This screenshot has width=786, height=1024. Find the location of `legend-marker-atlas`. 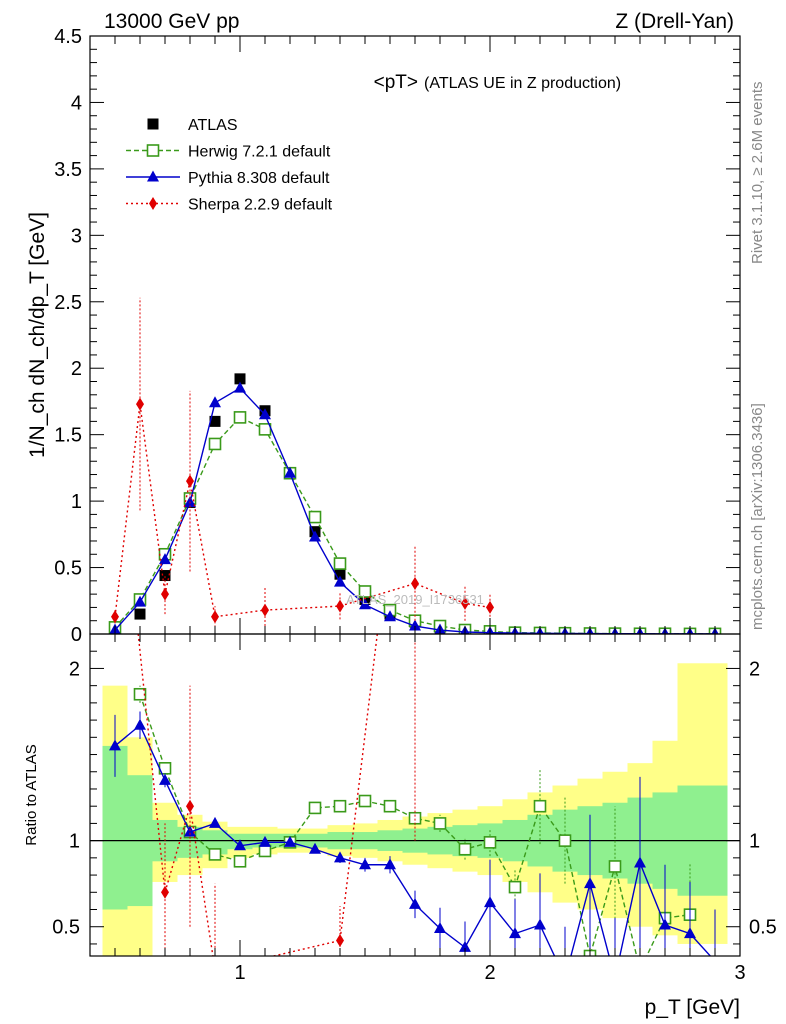

legend-marker-atlas is located at coordinates (153, 124).